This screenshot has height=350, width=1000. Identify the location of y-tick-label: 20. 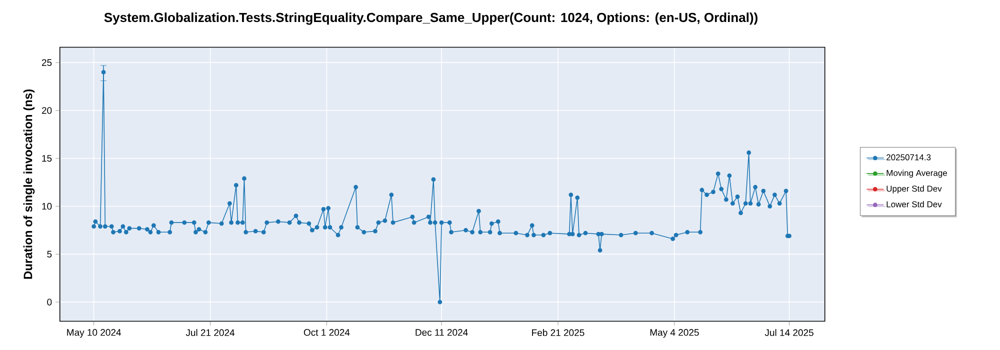
(47, 110).